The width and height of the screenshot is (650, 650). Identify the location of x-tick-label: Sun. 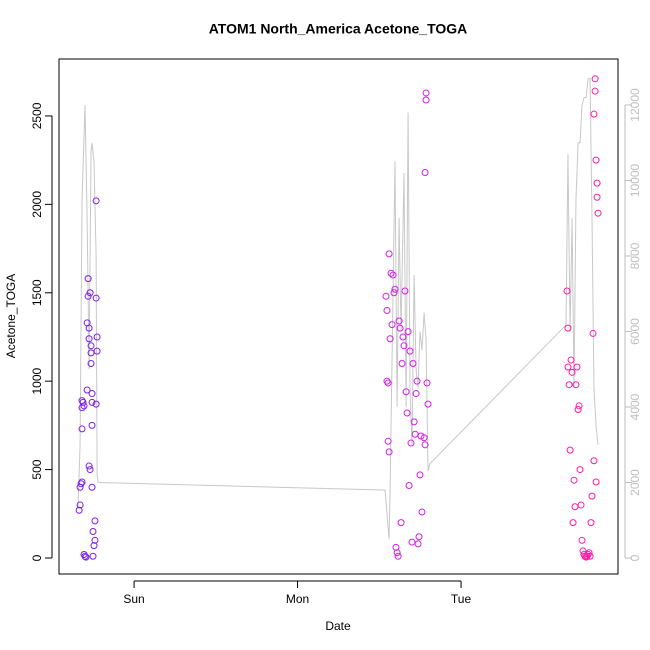
(133, 599).